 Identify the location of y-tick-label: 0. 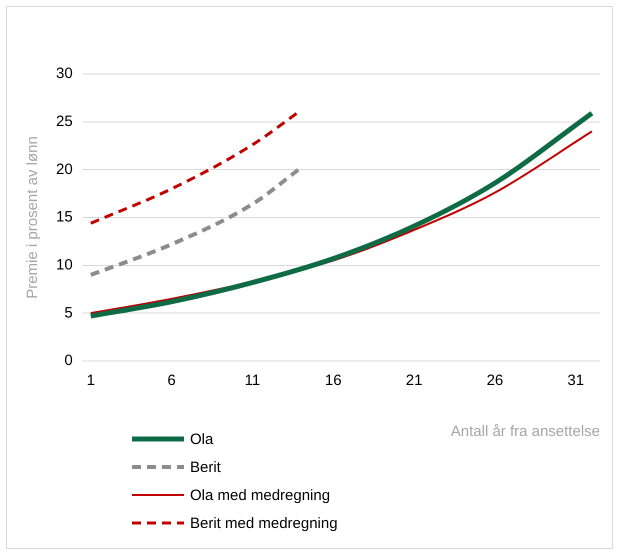
(68, 361).